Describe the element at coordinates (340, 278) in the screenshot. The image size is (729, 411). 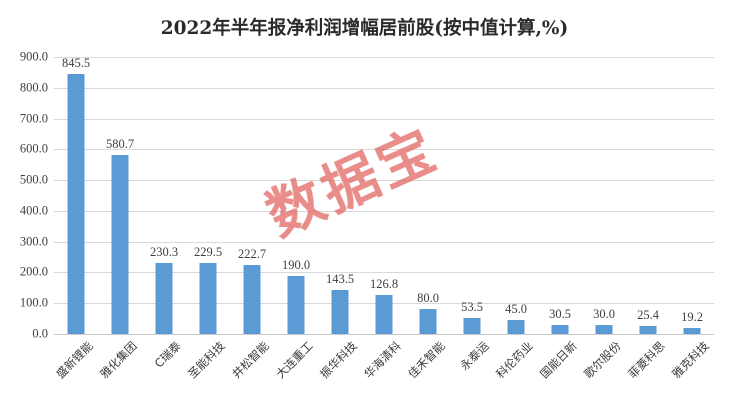
I see `bar-value-label: 143.5` at that location.